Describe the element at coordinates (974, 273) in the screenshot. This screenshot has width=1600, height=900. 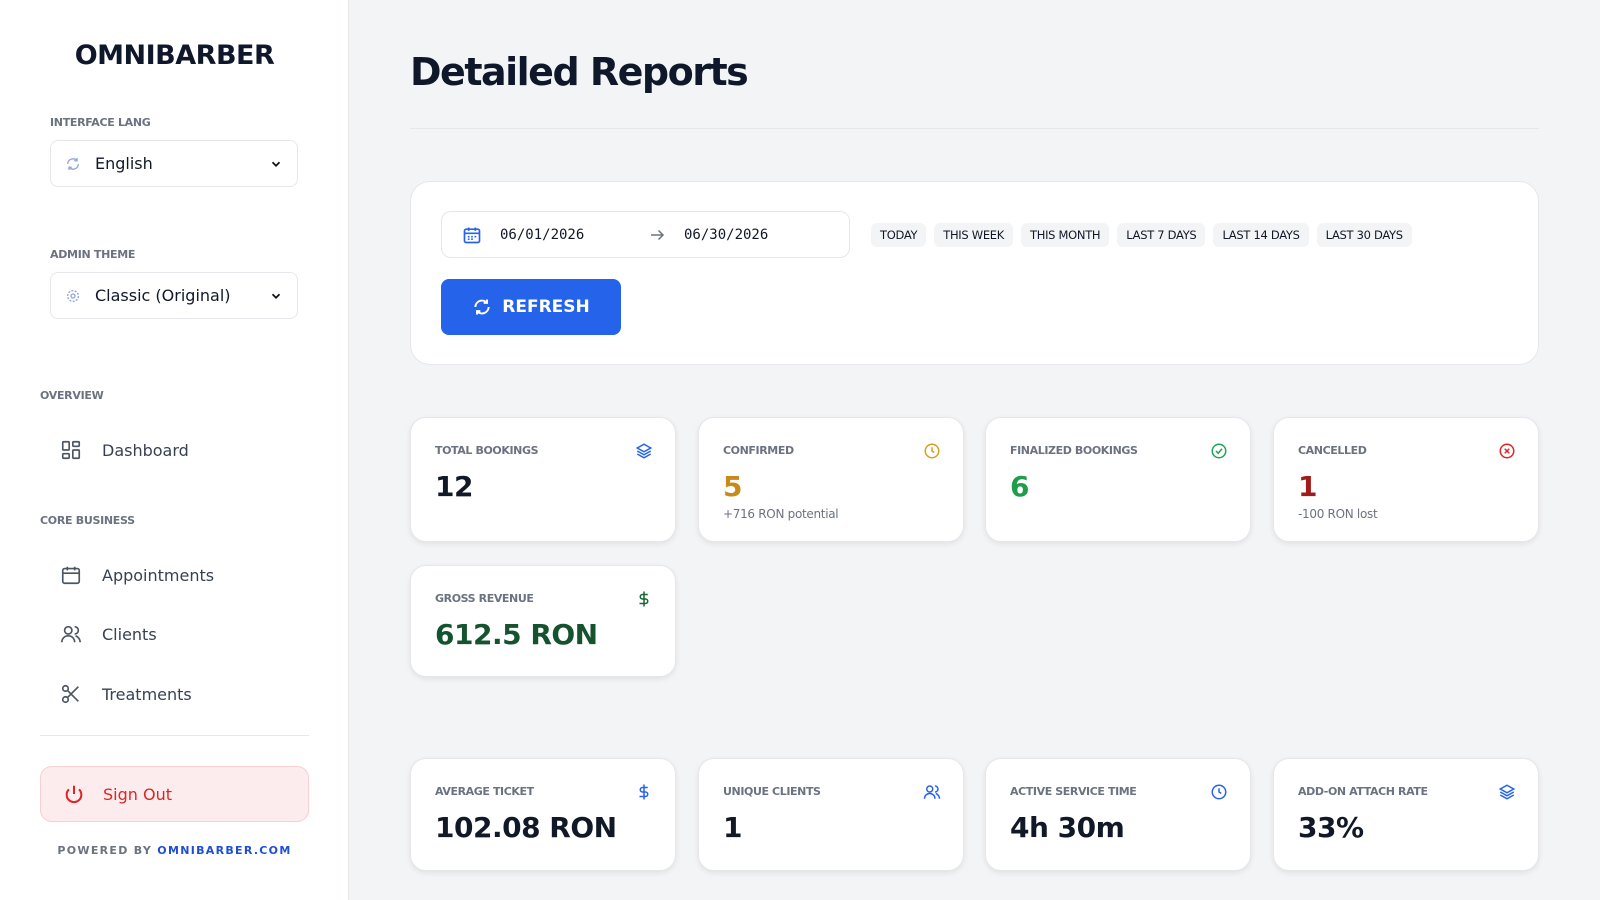
I see `filter-panel` at that location.